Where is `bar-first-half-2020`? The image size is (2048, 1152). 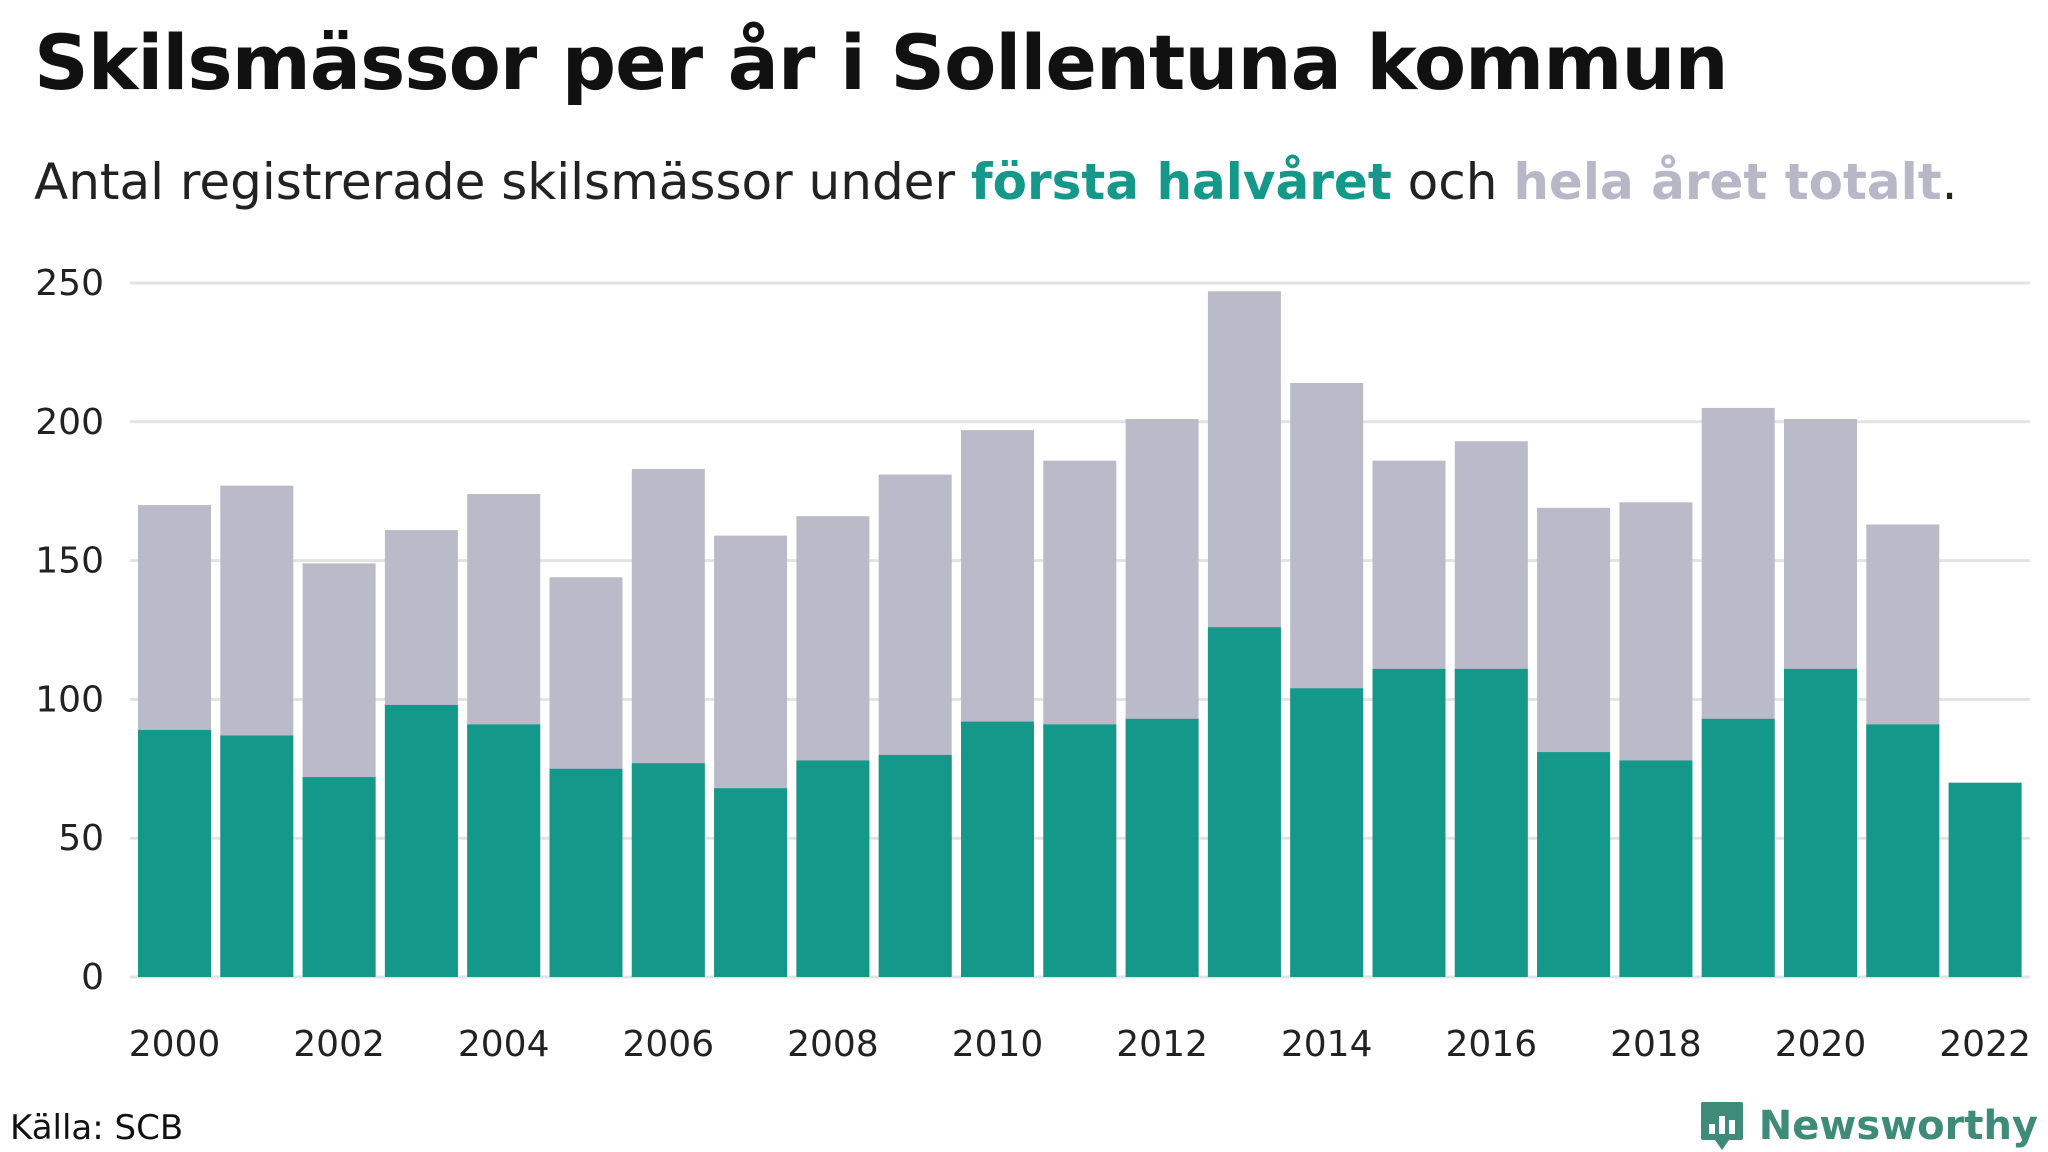 bar-first-half-2020 is located at coordinates (1820, 822).